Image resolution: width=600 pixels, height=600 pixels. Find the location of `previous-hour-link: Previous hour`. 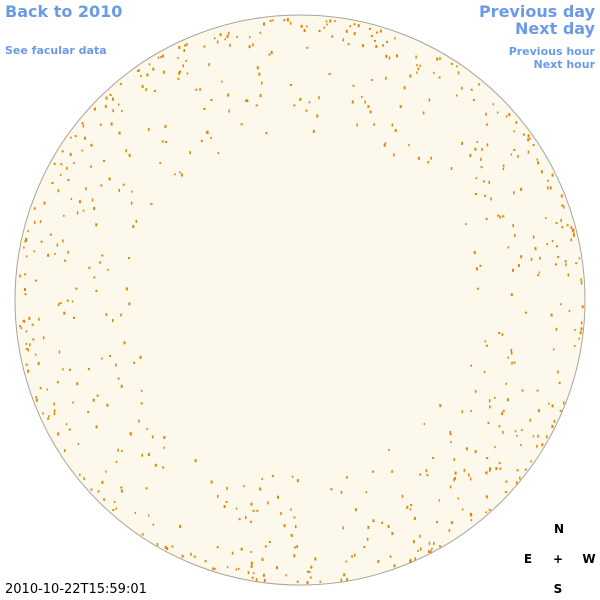

previous-hour-link: Previous hour is located at coordinates (551, 51).